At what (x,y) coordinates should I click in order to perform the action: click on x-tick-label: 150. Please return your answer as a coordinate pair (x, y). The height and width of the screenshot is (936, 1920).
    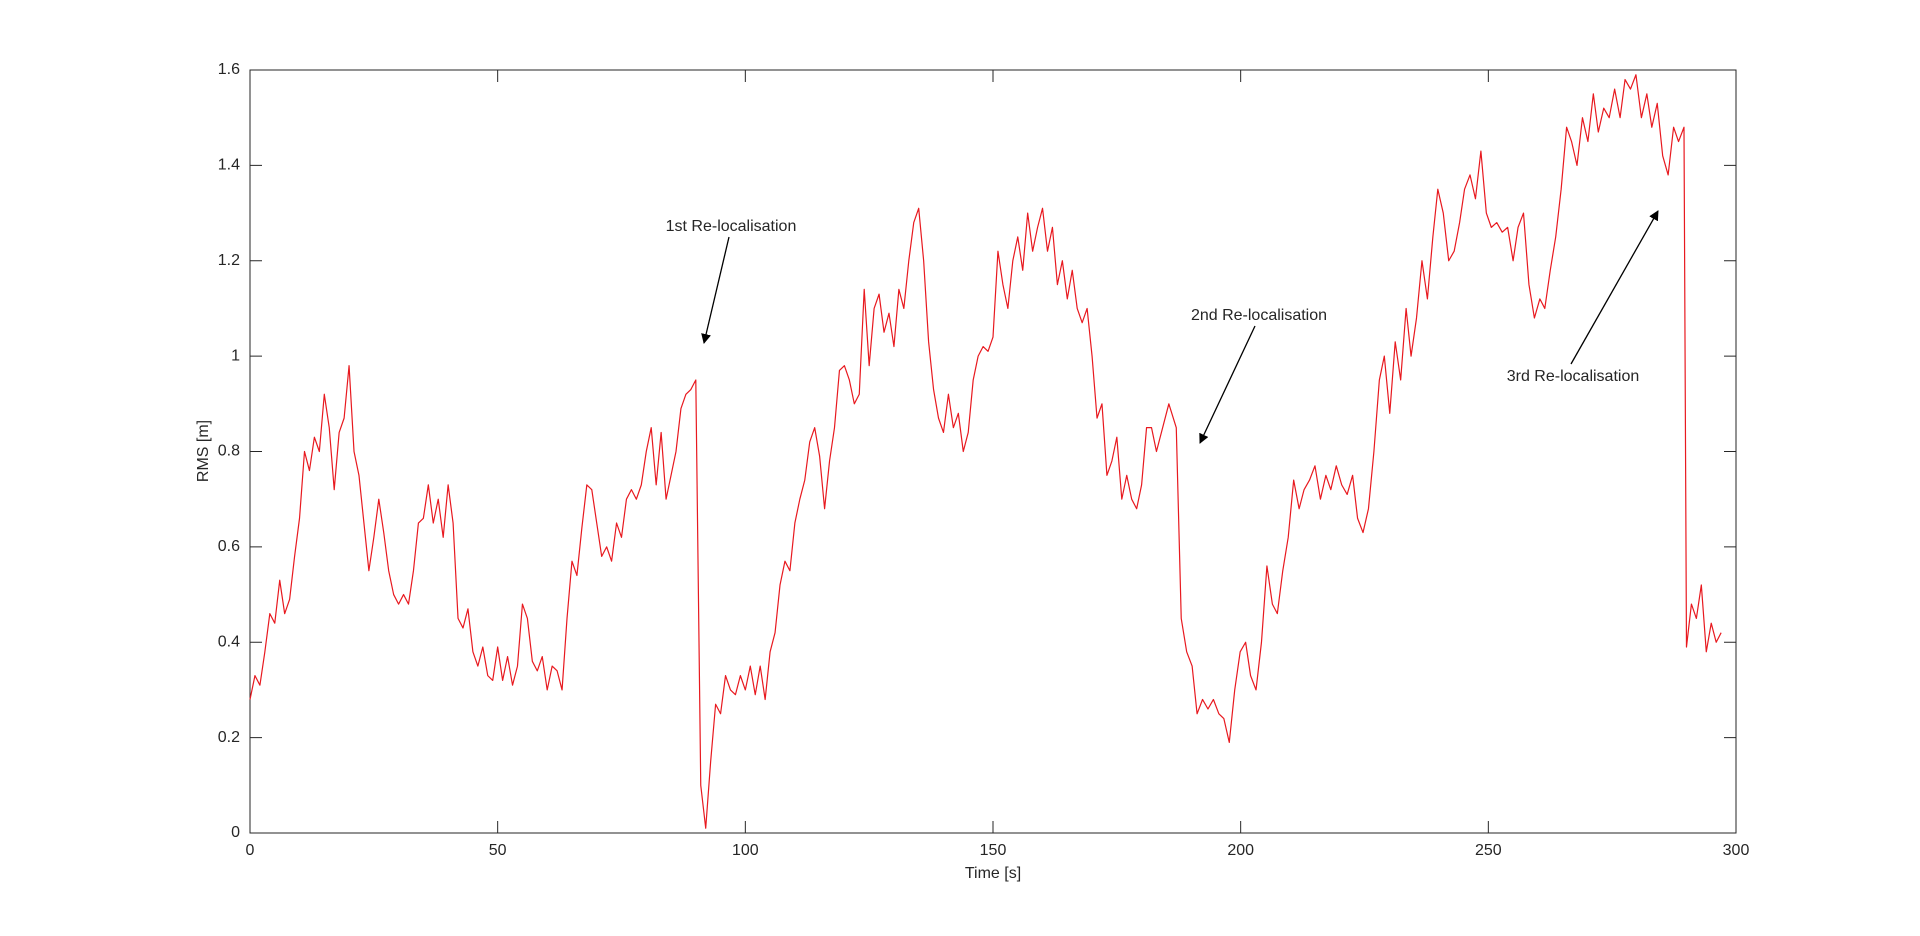
    Looking at the image, I should click on (993, 850).